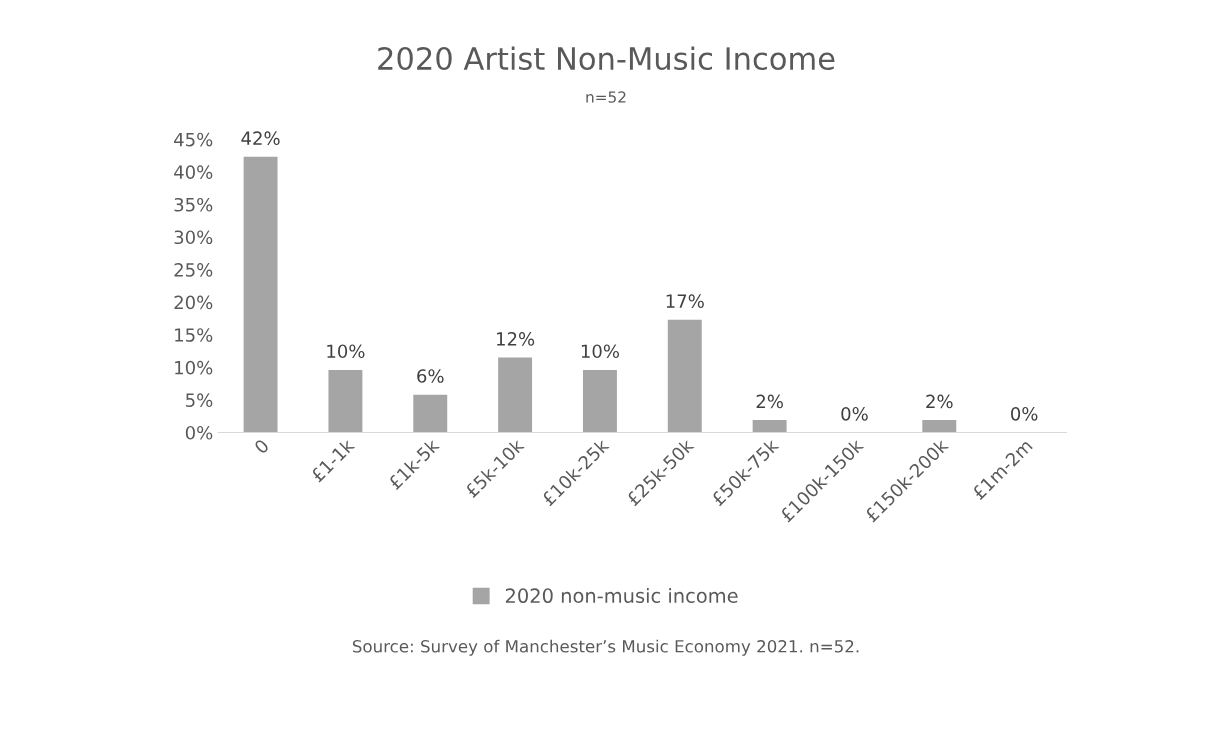 This screenshot has width=1212, height=733. I want to click on y-tick-label: 35%, so click(193, 204).